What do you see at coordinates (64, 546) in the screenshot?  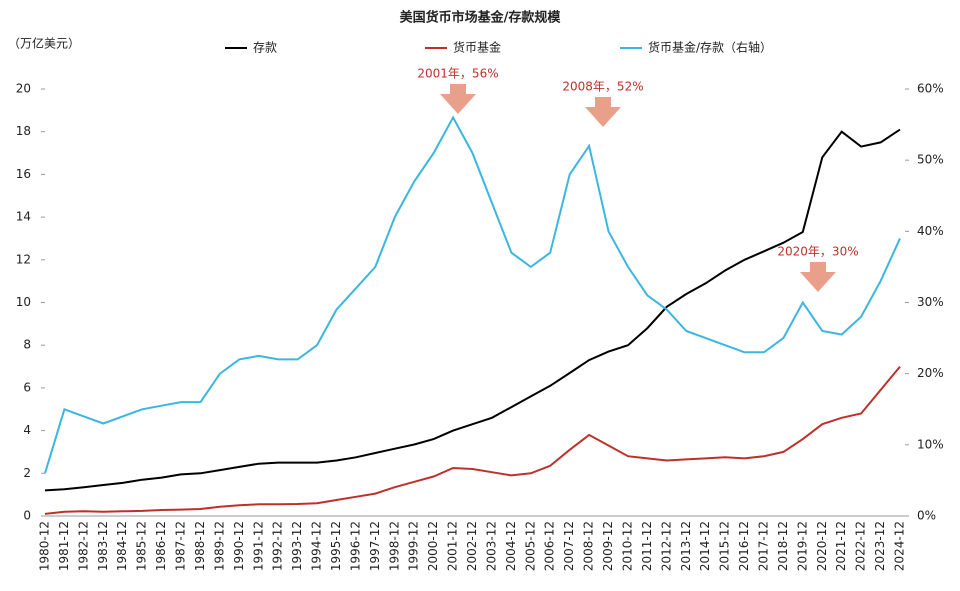 I see `x-tick-label: 1981-12` at bounding box center [64, 546].